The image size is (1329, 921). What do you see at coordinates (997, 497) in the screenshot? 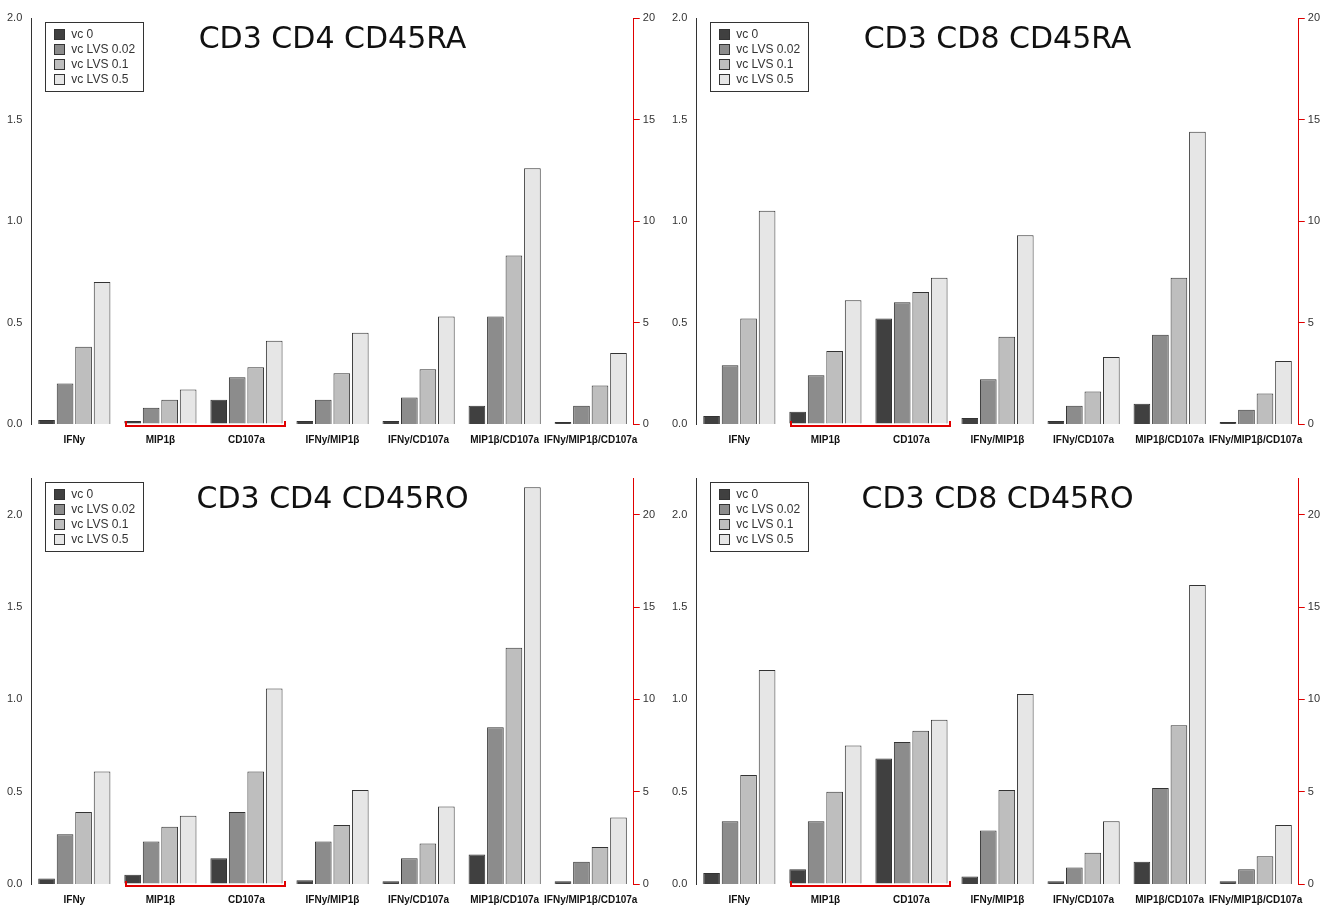
I see `chart-title: CD3 CD8 CD45RO` at bounding box center [997, 497].